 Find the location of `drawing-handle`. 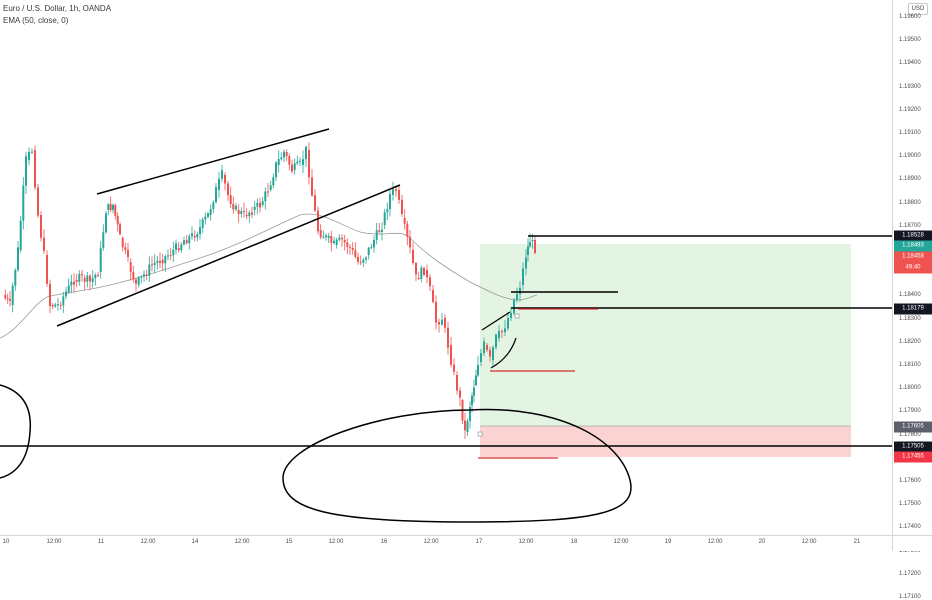

drawing-handle is located at coordinates (480, 434).